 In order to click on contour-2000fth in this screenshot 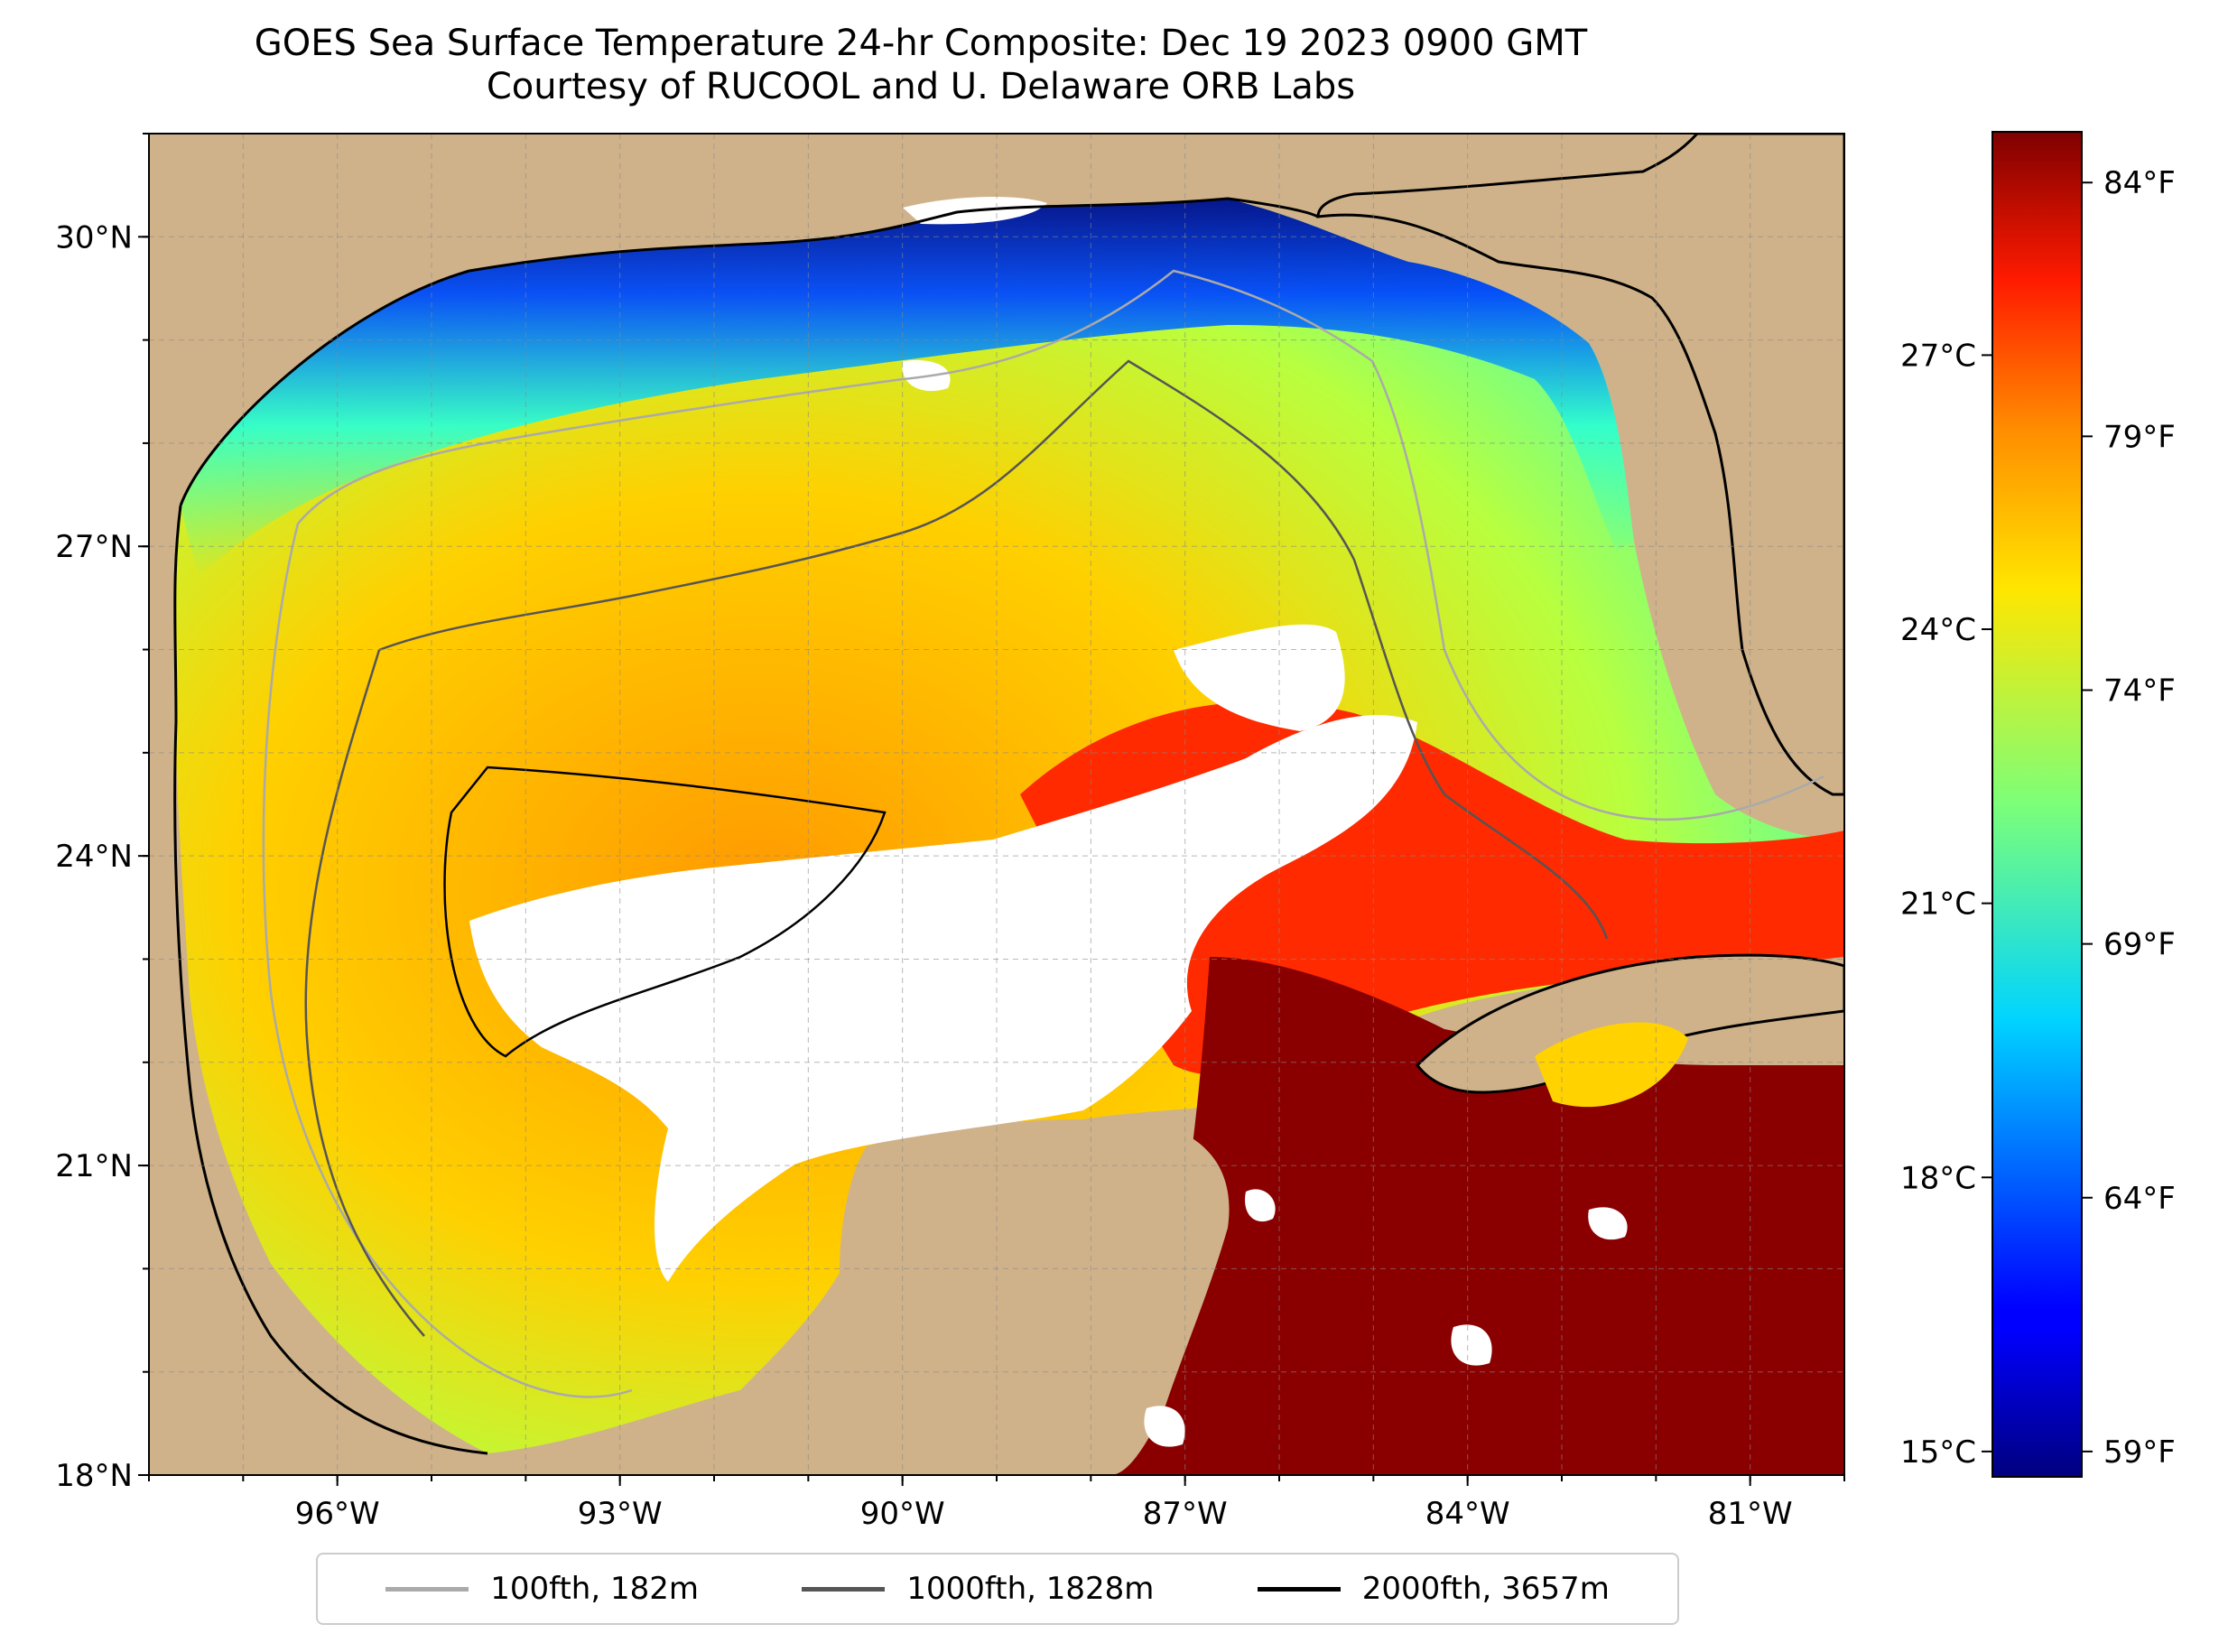, I will do `click(665, 912)`.